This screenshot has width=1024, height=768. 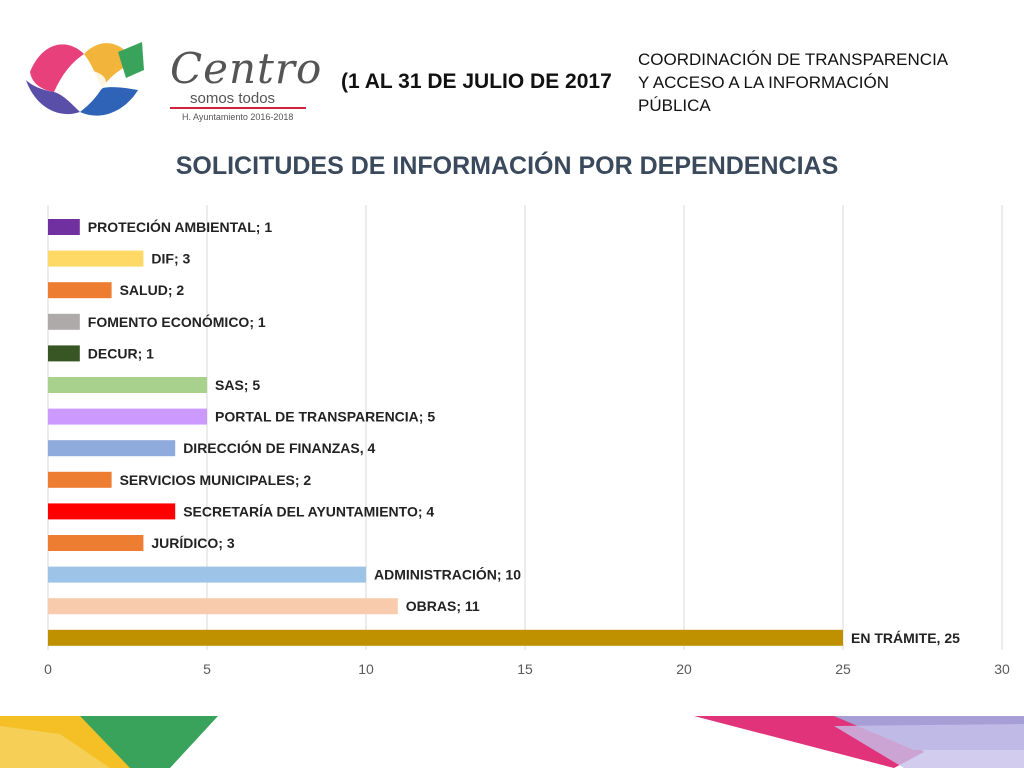 I want to click on bar-data-label: SAS; 5, so click(x=237, y=385).